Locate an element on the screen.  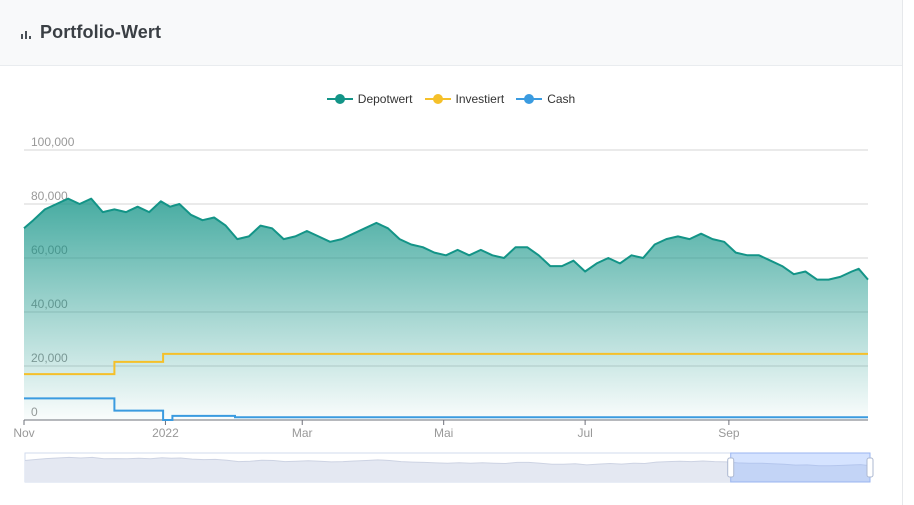
zoom-preview-area is located at coordinates (447, 469).